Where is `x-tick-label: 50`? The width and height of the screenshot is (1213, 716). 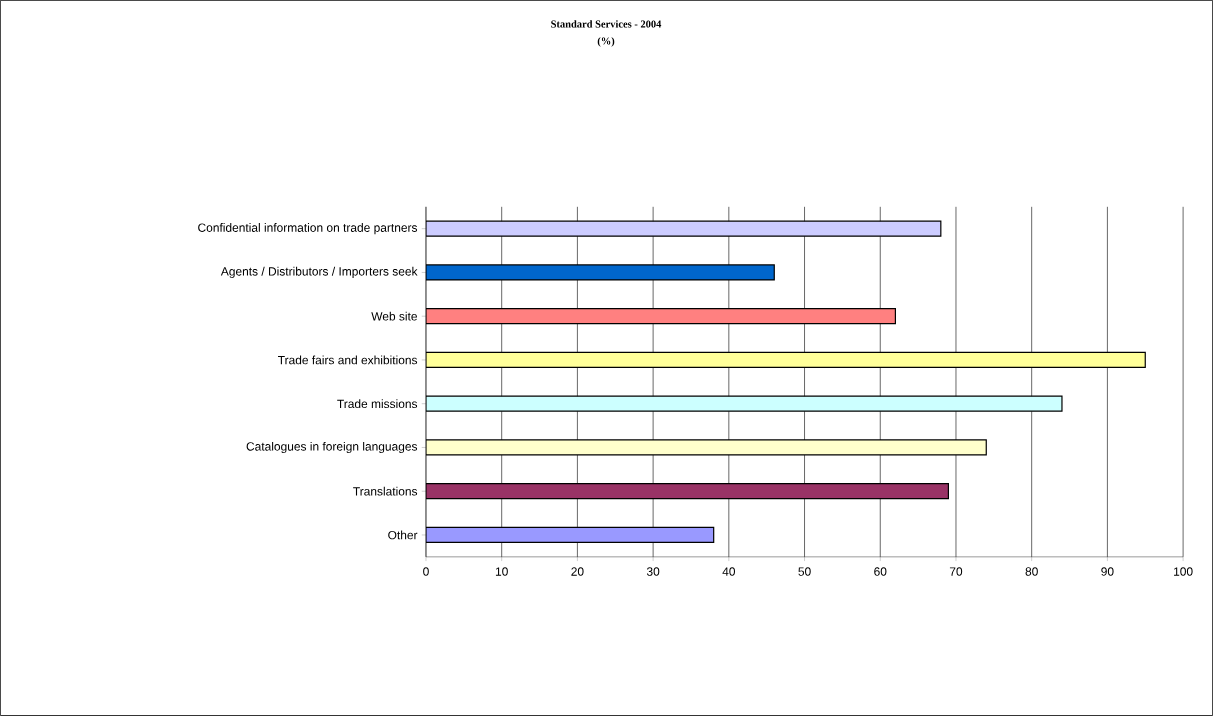 x-tick-label: 50 is located at coordinates (804, 571).